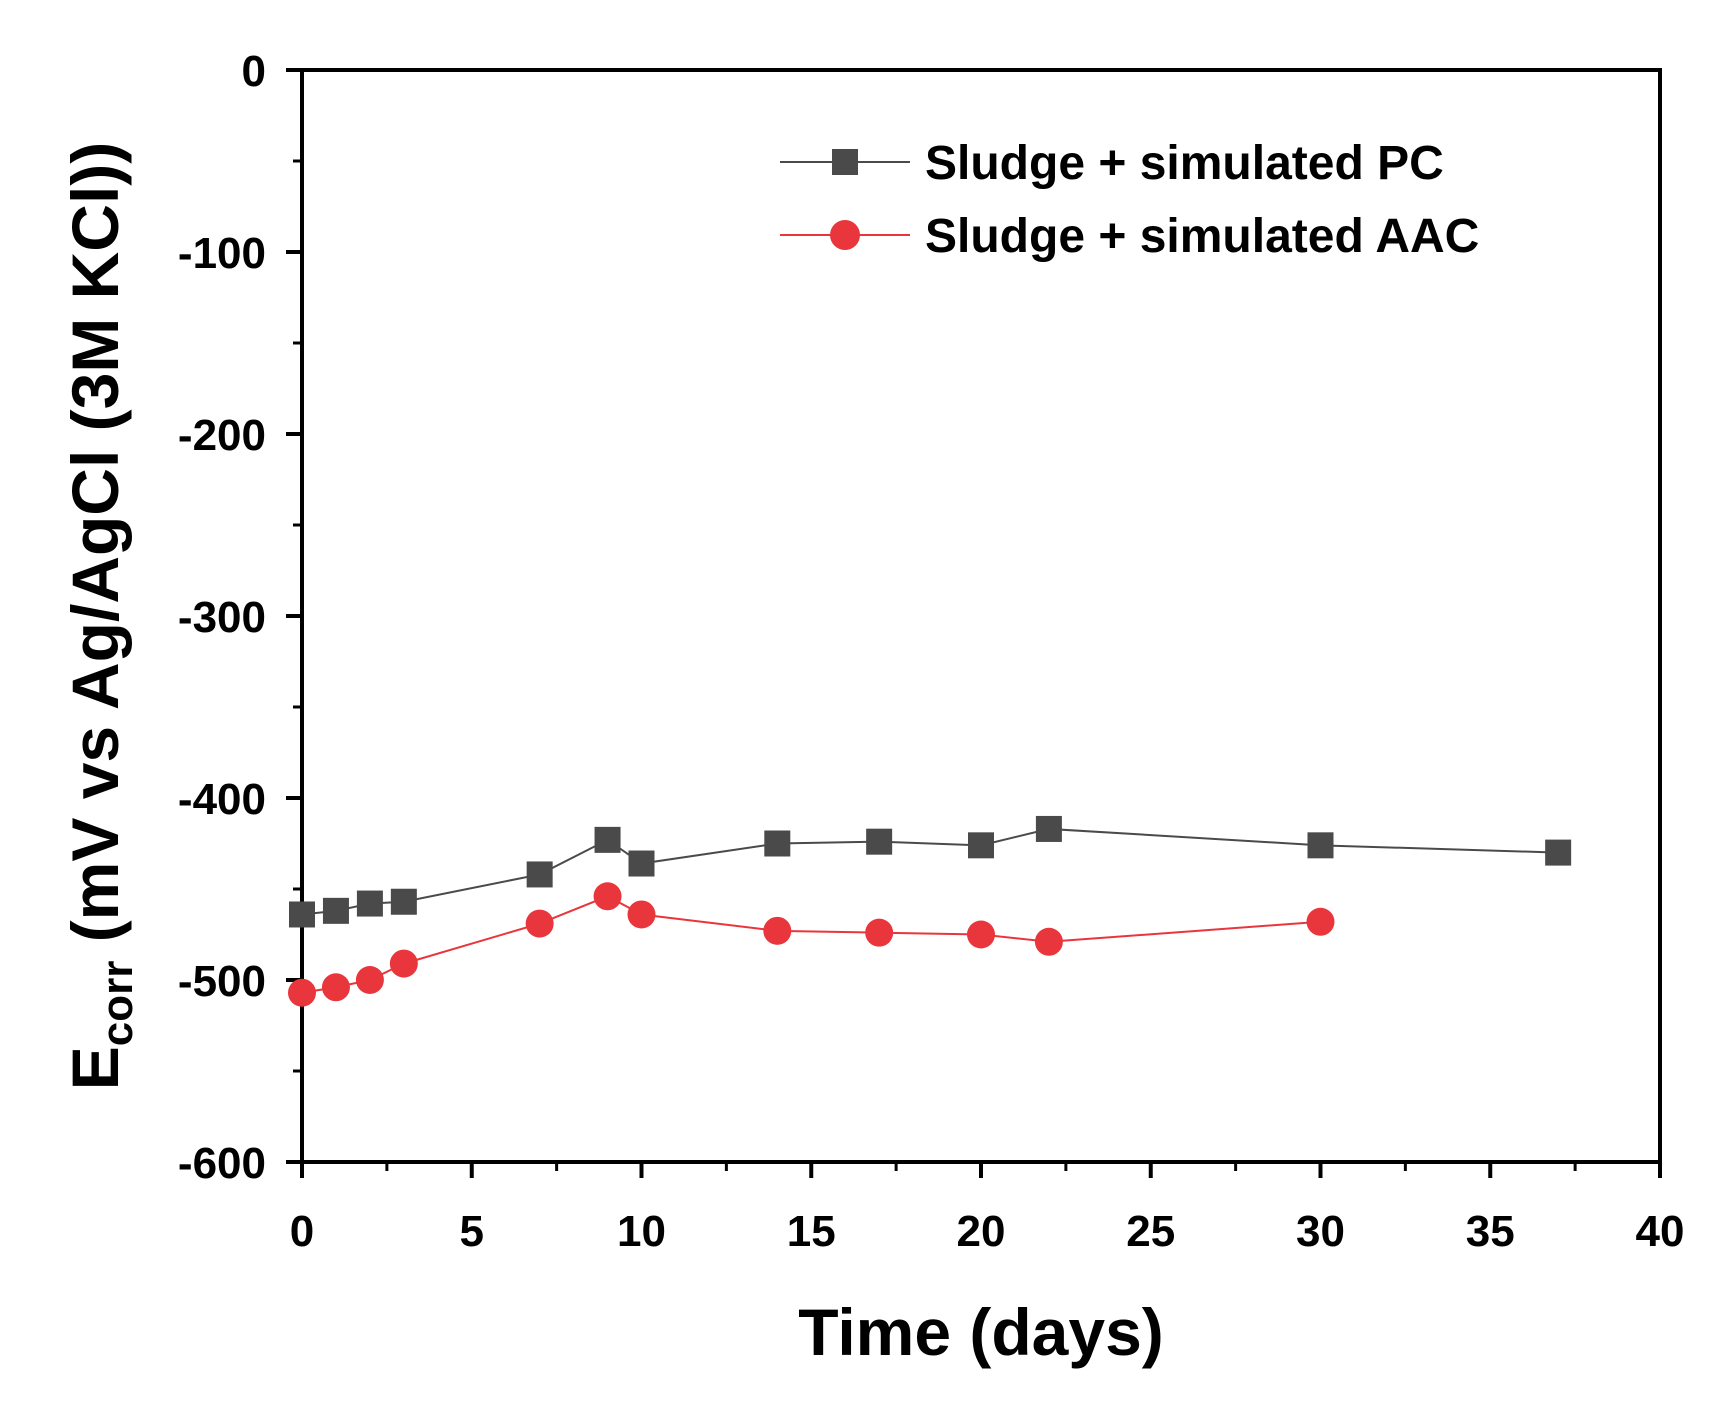 This screenshot has width=1724, height=1411. What do you see at coordinates (845, 162) in the screenshot?
I see `legend-marker-pc` at bounding box center [845, 162].